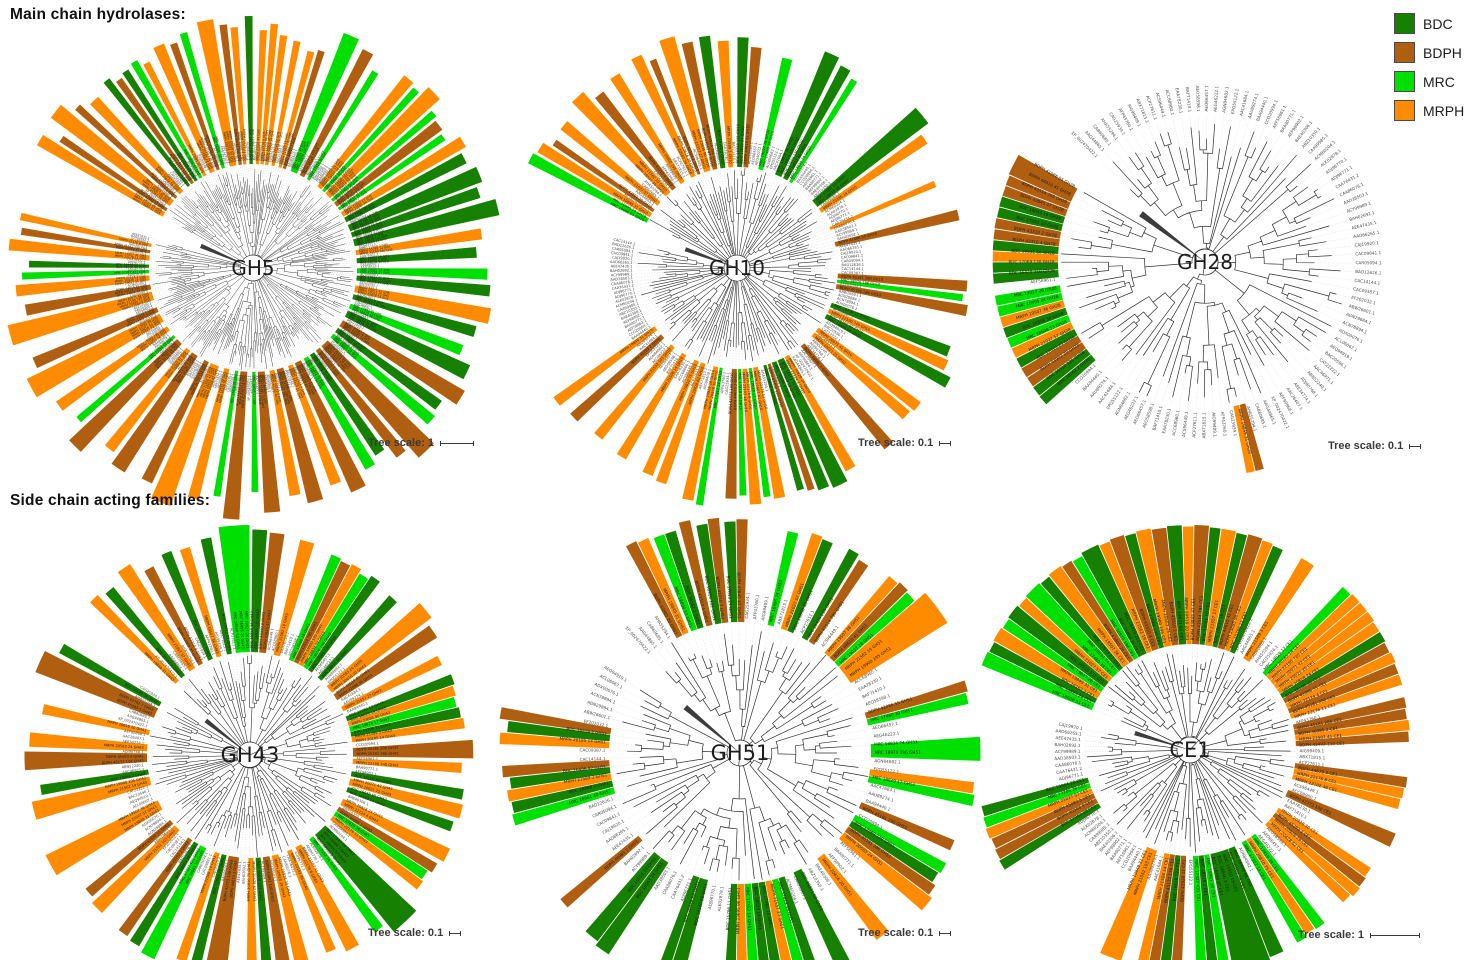 The image size is (1475, 960). Describe the element at coordinates (137, 270) in the screenshot. I see `svg-text: ADJ96770.1` at that location.